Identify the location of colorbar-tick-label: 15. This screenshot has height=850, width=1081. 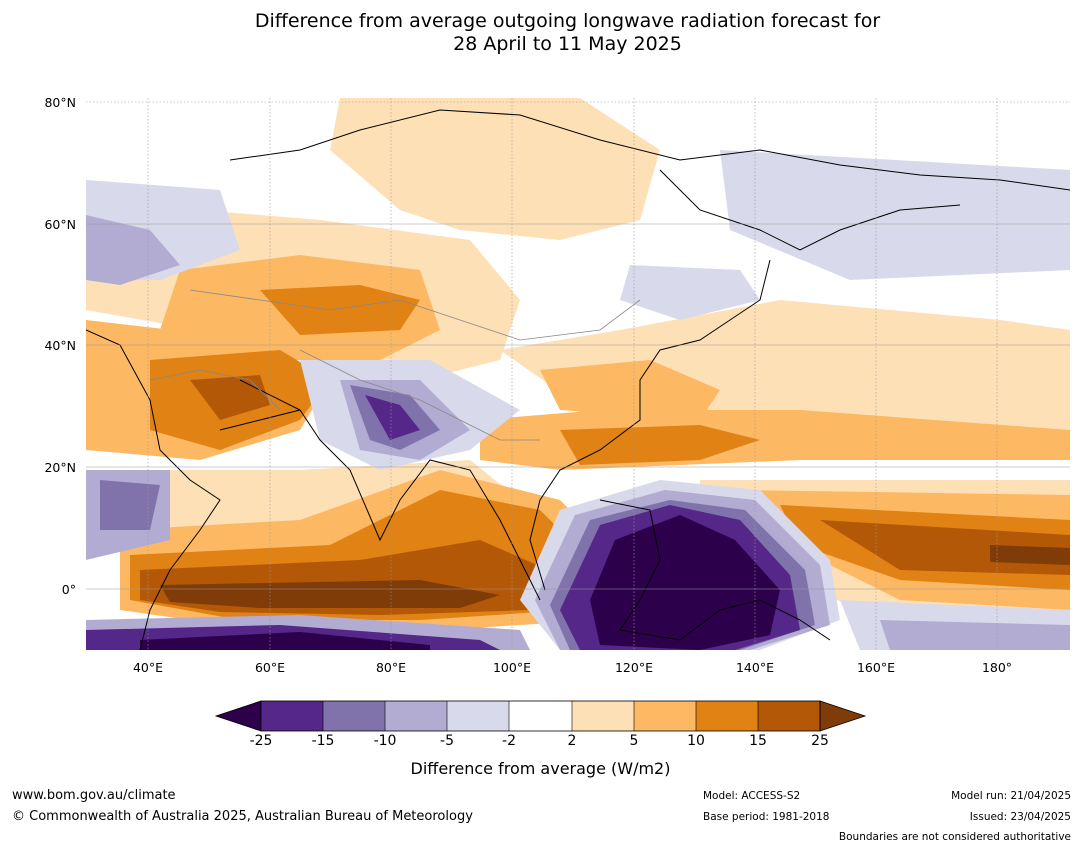
(758, 741).